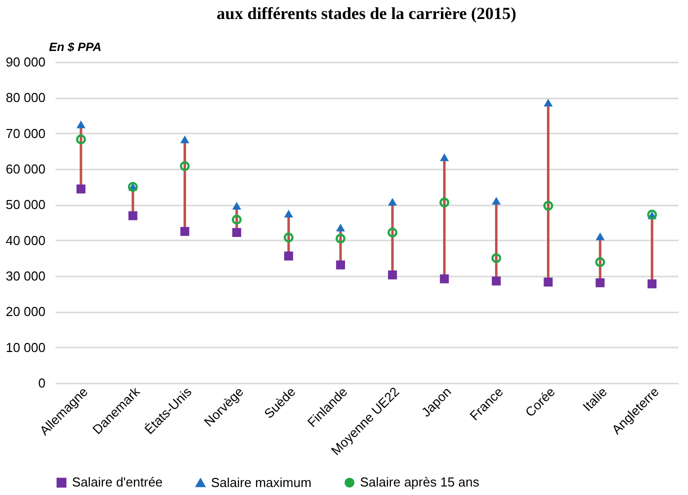 Image resolution: width=688 pixels, height=495 pixels. What do you see at coordinates (117, 482) in the screenshot?
I see `legend-label: Salaire d'entrée` at bounding box center [117, 482].